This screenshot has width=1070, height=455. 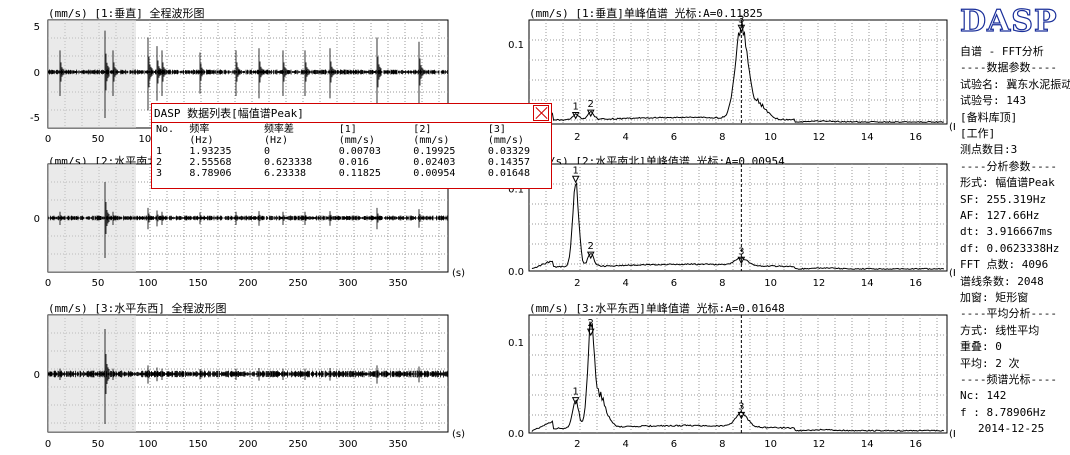 What do you see at coordinates (1004, 265) in the screenshot?
I see `sidebar-line: FFT 点数: 4096` at bounding box center [1004, 265].